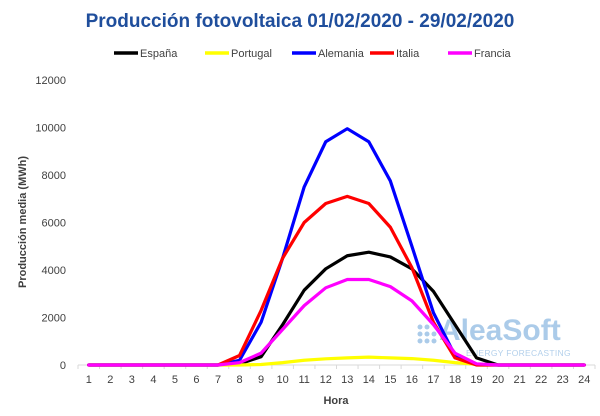 The image size is (600, 416). Describe the element at coordinates (159, 54) in the screenshot. I see `legend-label: España` at that location.